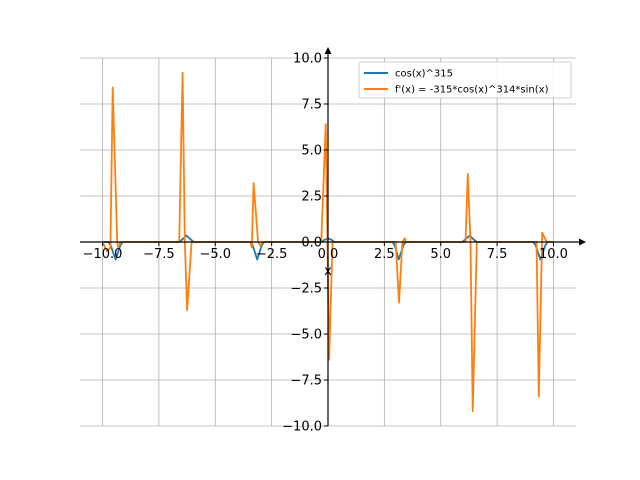  What do you see at coordinates (215, 254) in the screenshot?
I see `x-tick-label: −5.0` at bounding box center [215, 254].